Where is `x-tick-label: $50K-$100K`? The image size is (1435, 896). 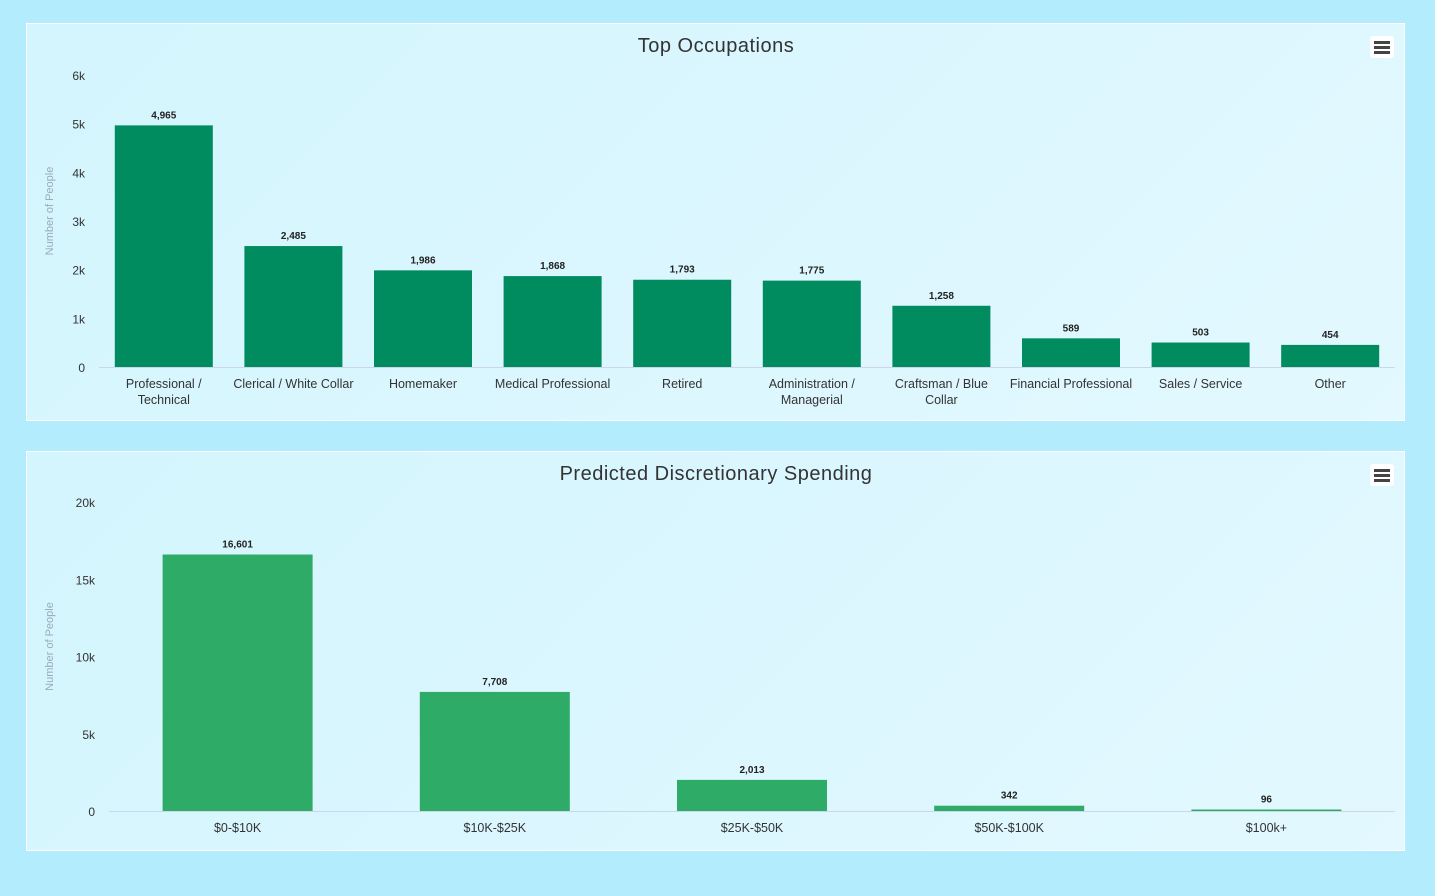 x-tick-label: $50K-$100K is located at coordinates (1009, 828).